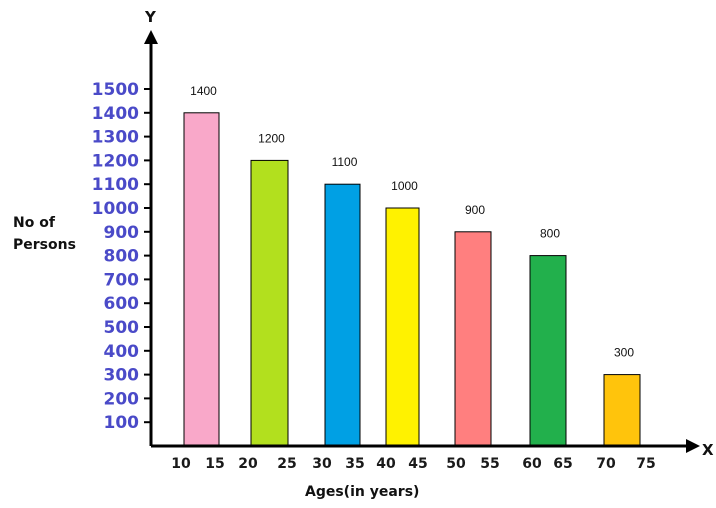  I want to click on x-tick-label: 40, so click(386, 464).